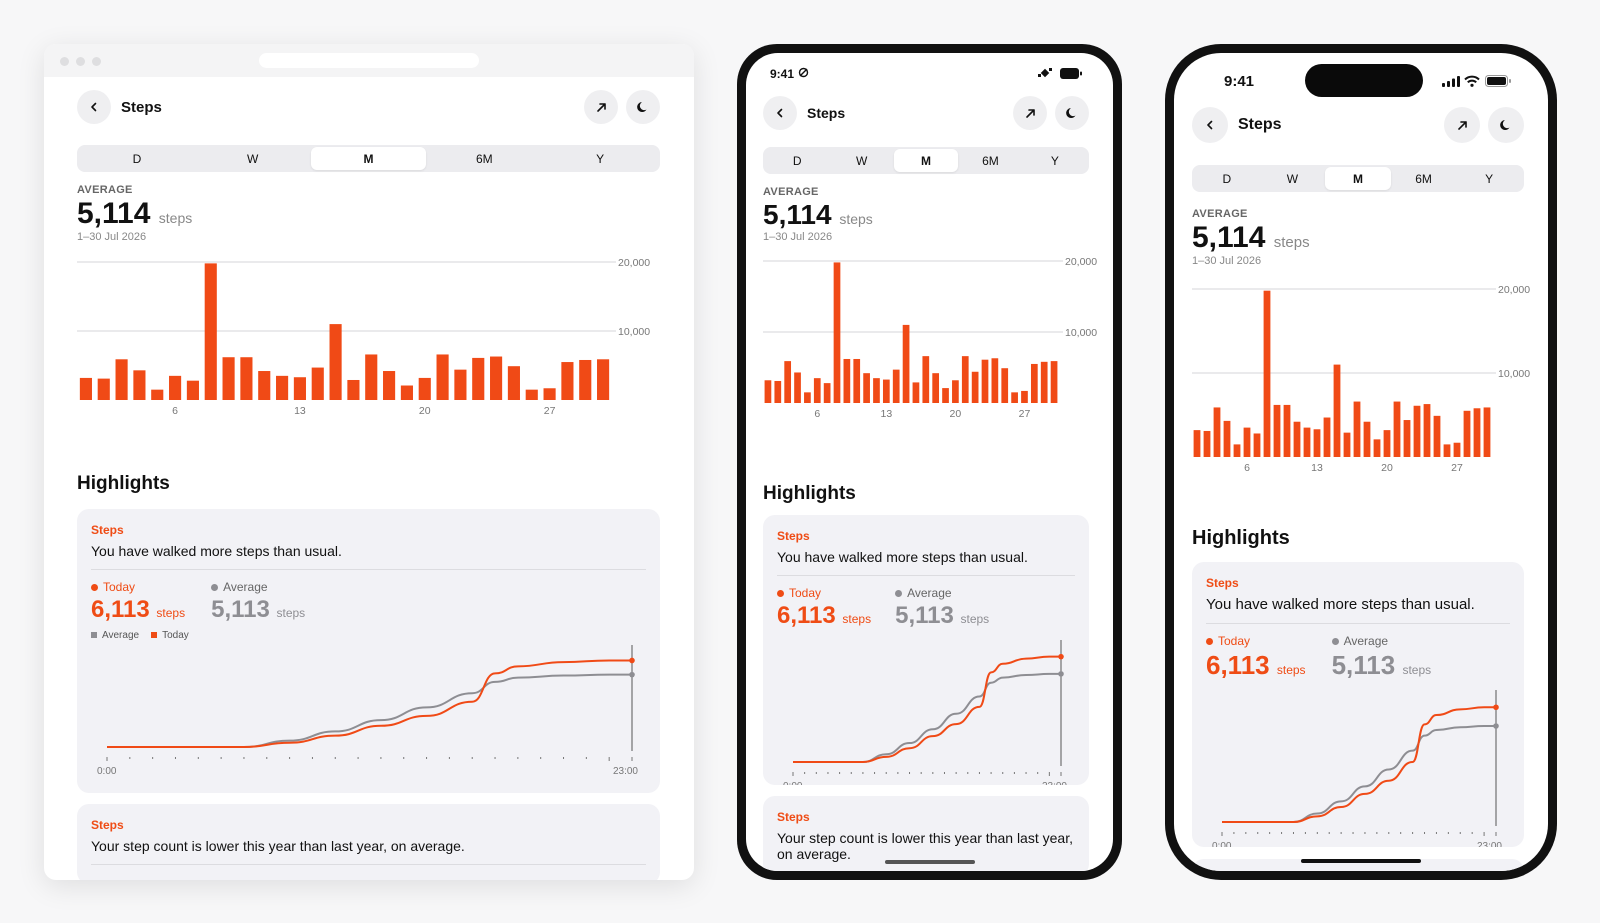 The image size is (1600, 923). What do you see at coordinates (96, 61) in the screenshot?
I see `window-zoom-dot` at bounding box center [96, 61].